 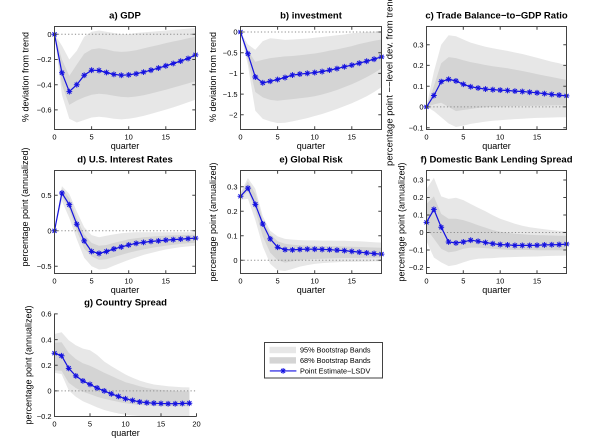 I want to click on svg-text: b) investment, so click(x=311, y=16).